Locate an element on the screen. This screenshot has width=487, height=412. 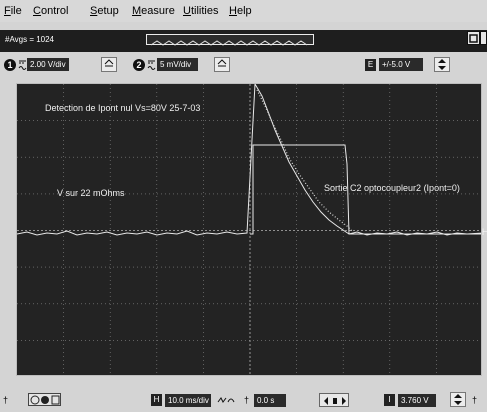
trigger-level-spinner is located at coordinates (458, 399).